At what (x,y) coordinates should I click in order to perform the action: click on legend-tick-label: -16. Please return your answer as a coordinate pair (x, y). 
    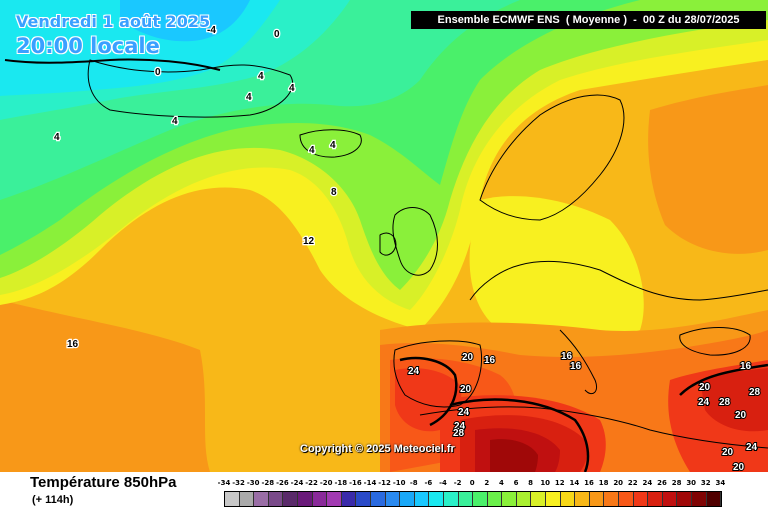
    Looking at the image, I should click on (355, 483).